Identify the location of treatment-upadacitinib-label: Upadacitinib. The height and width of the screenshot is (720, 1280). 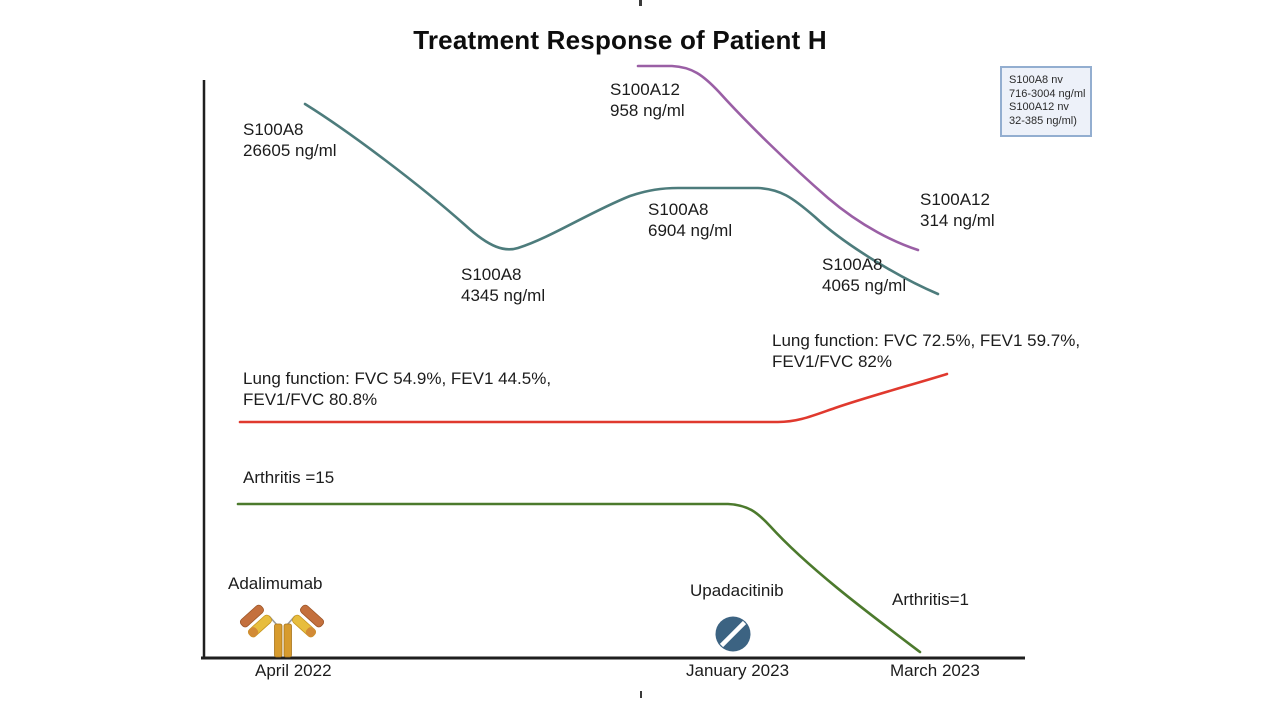
(737, 590).